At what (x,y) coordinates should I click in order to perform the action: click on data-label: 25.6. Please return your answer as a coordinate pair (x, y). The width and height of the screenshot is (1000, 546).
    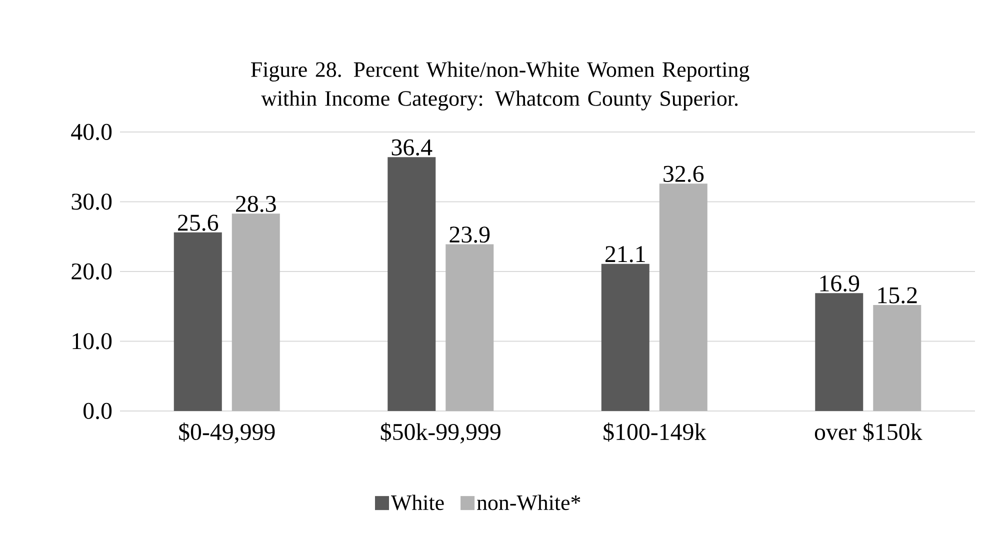
    Looking at the image, I should click on (198, 222).